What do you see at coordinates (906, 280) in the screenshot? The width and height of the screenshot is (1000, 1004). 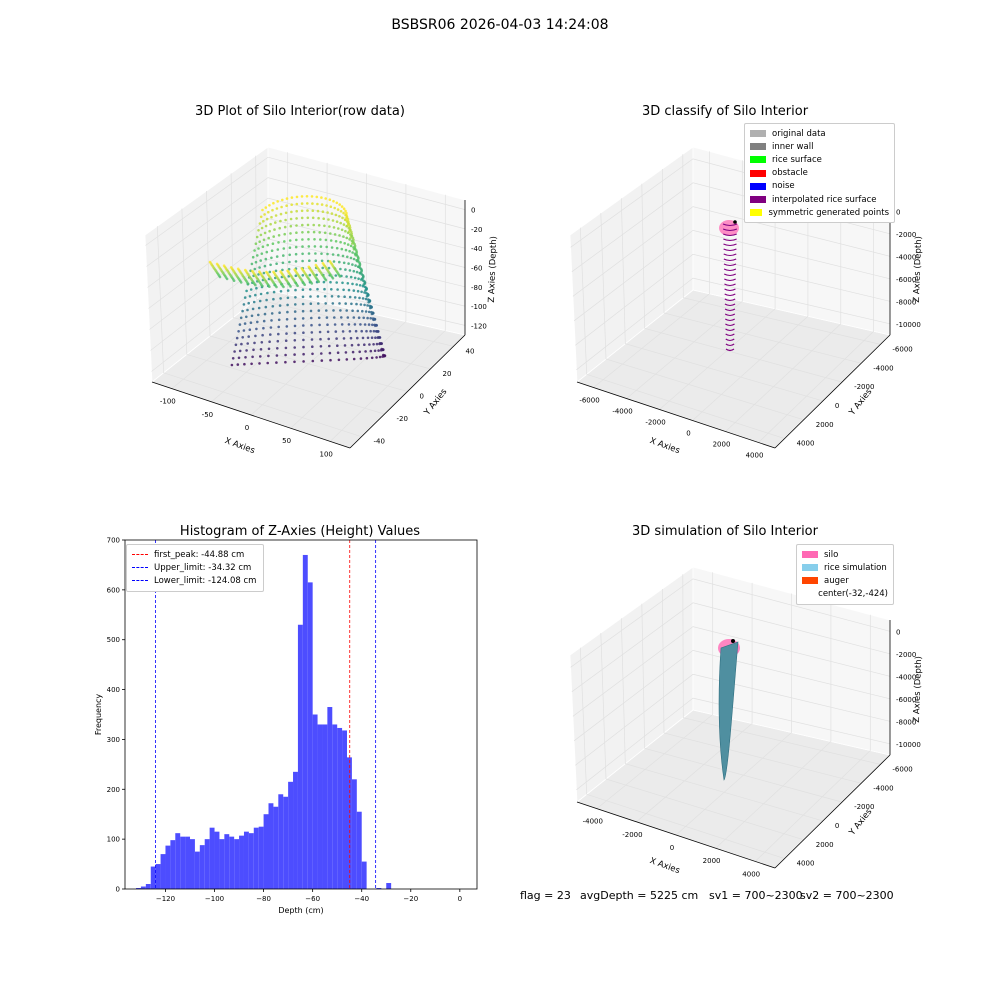 I see `z-tick-label: -6000` at bounding box center [906, 280].